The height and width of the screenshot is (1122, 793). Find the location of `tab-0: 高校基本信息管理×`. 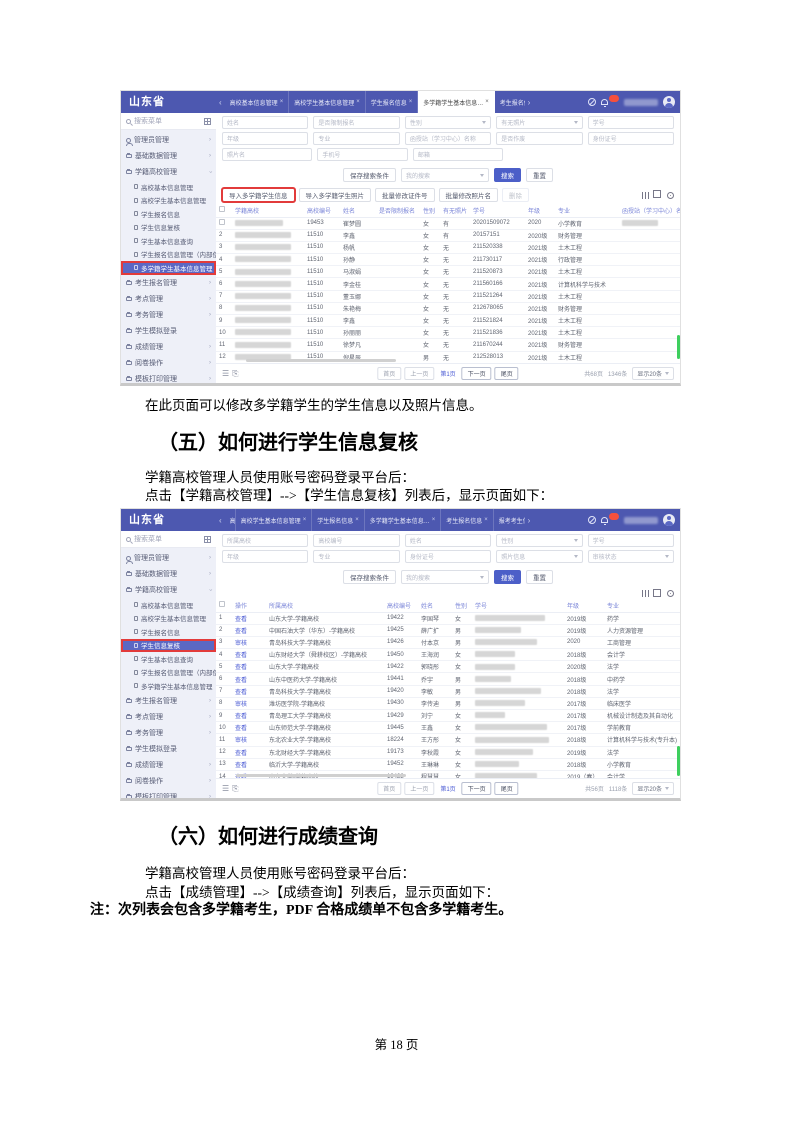

tab-0: 高校基本信息管理× is located at coordinates (257, 102).